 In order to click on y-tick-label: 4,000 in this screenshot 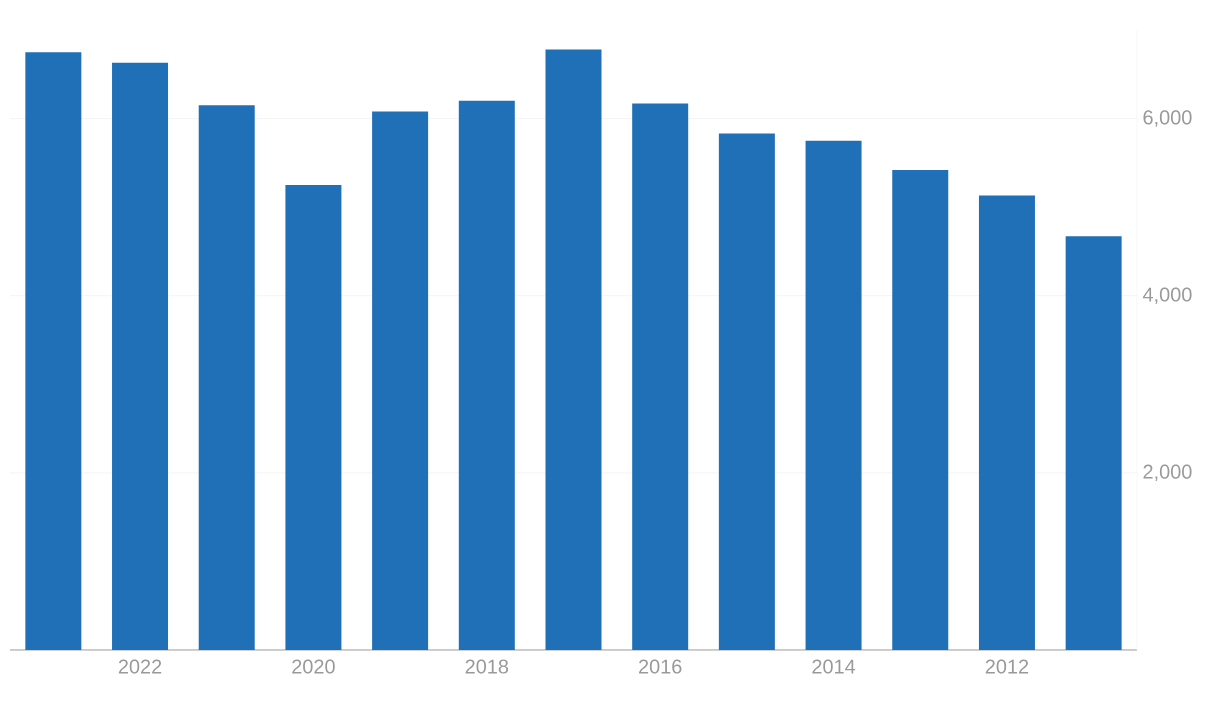, I will do `click(1167, 295)`.